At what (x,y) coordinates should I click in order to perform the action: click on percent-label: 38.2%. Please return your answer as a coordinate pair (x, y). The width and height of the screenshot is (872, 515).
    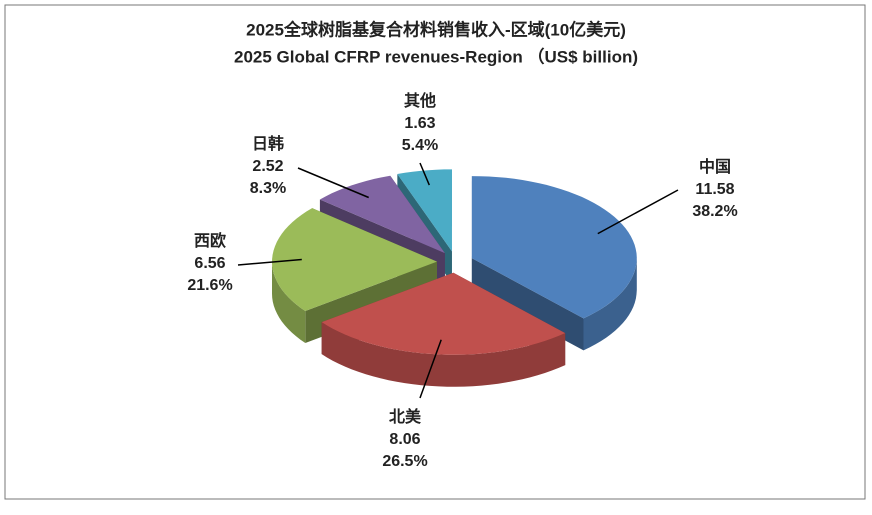
    Looking at the image, I should click on (714, 211).